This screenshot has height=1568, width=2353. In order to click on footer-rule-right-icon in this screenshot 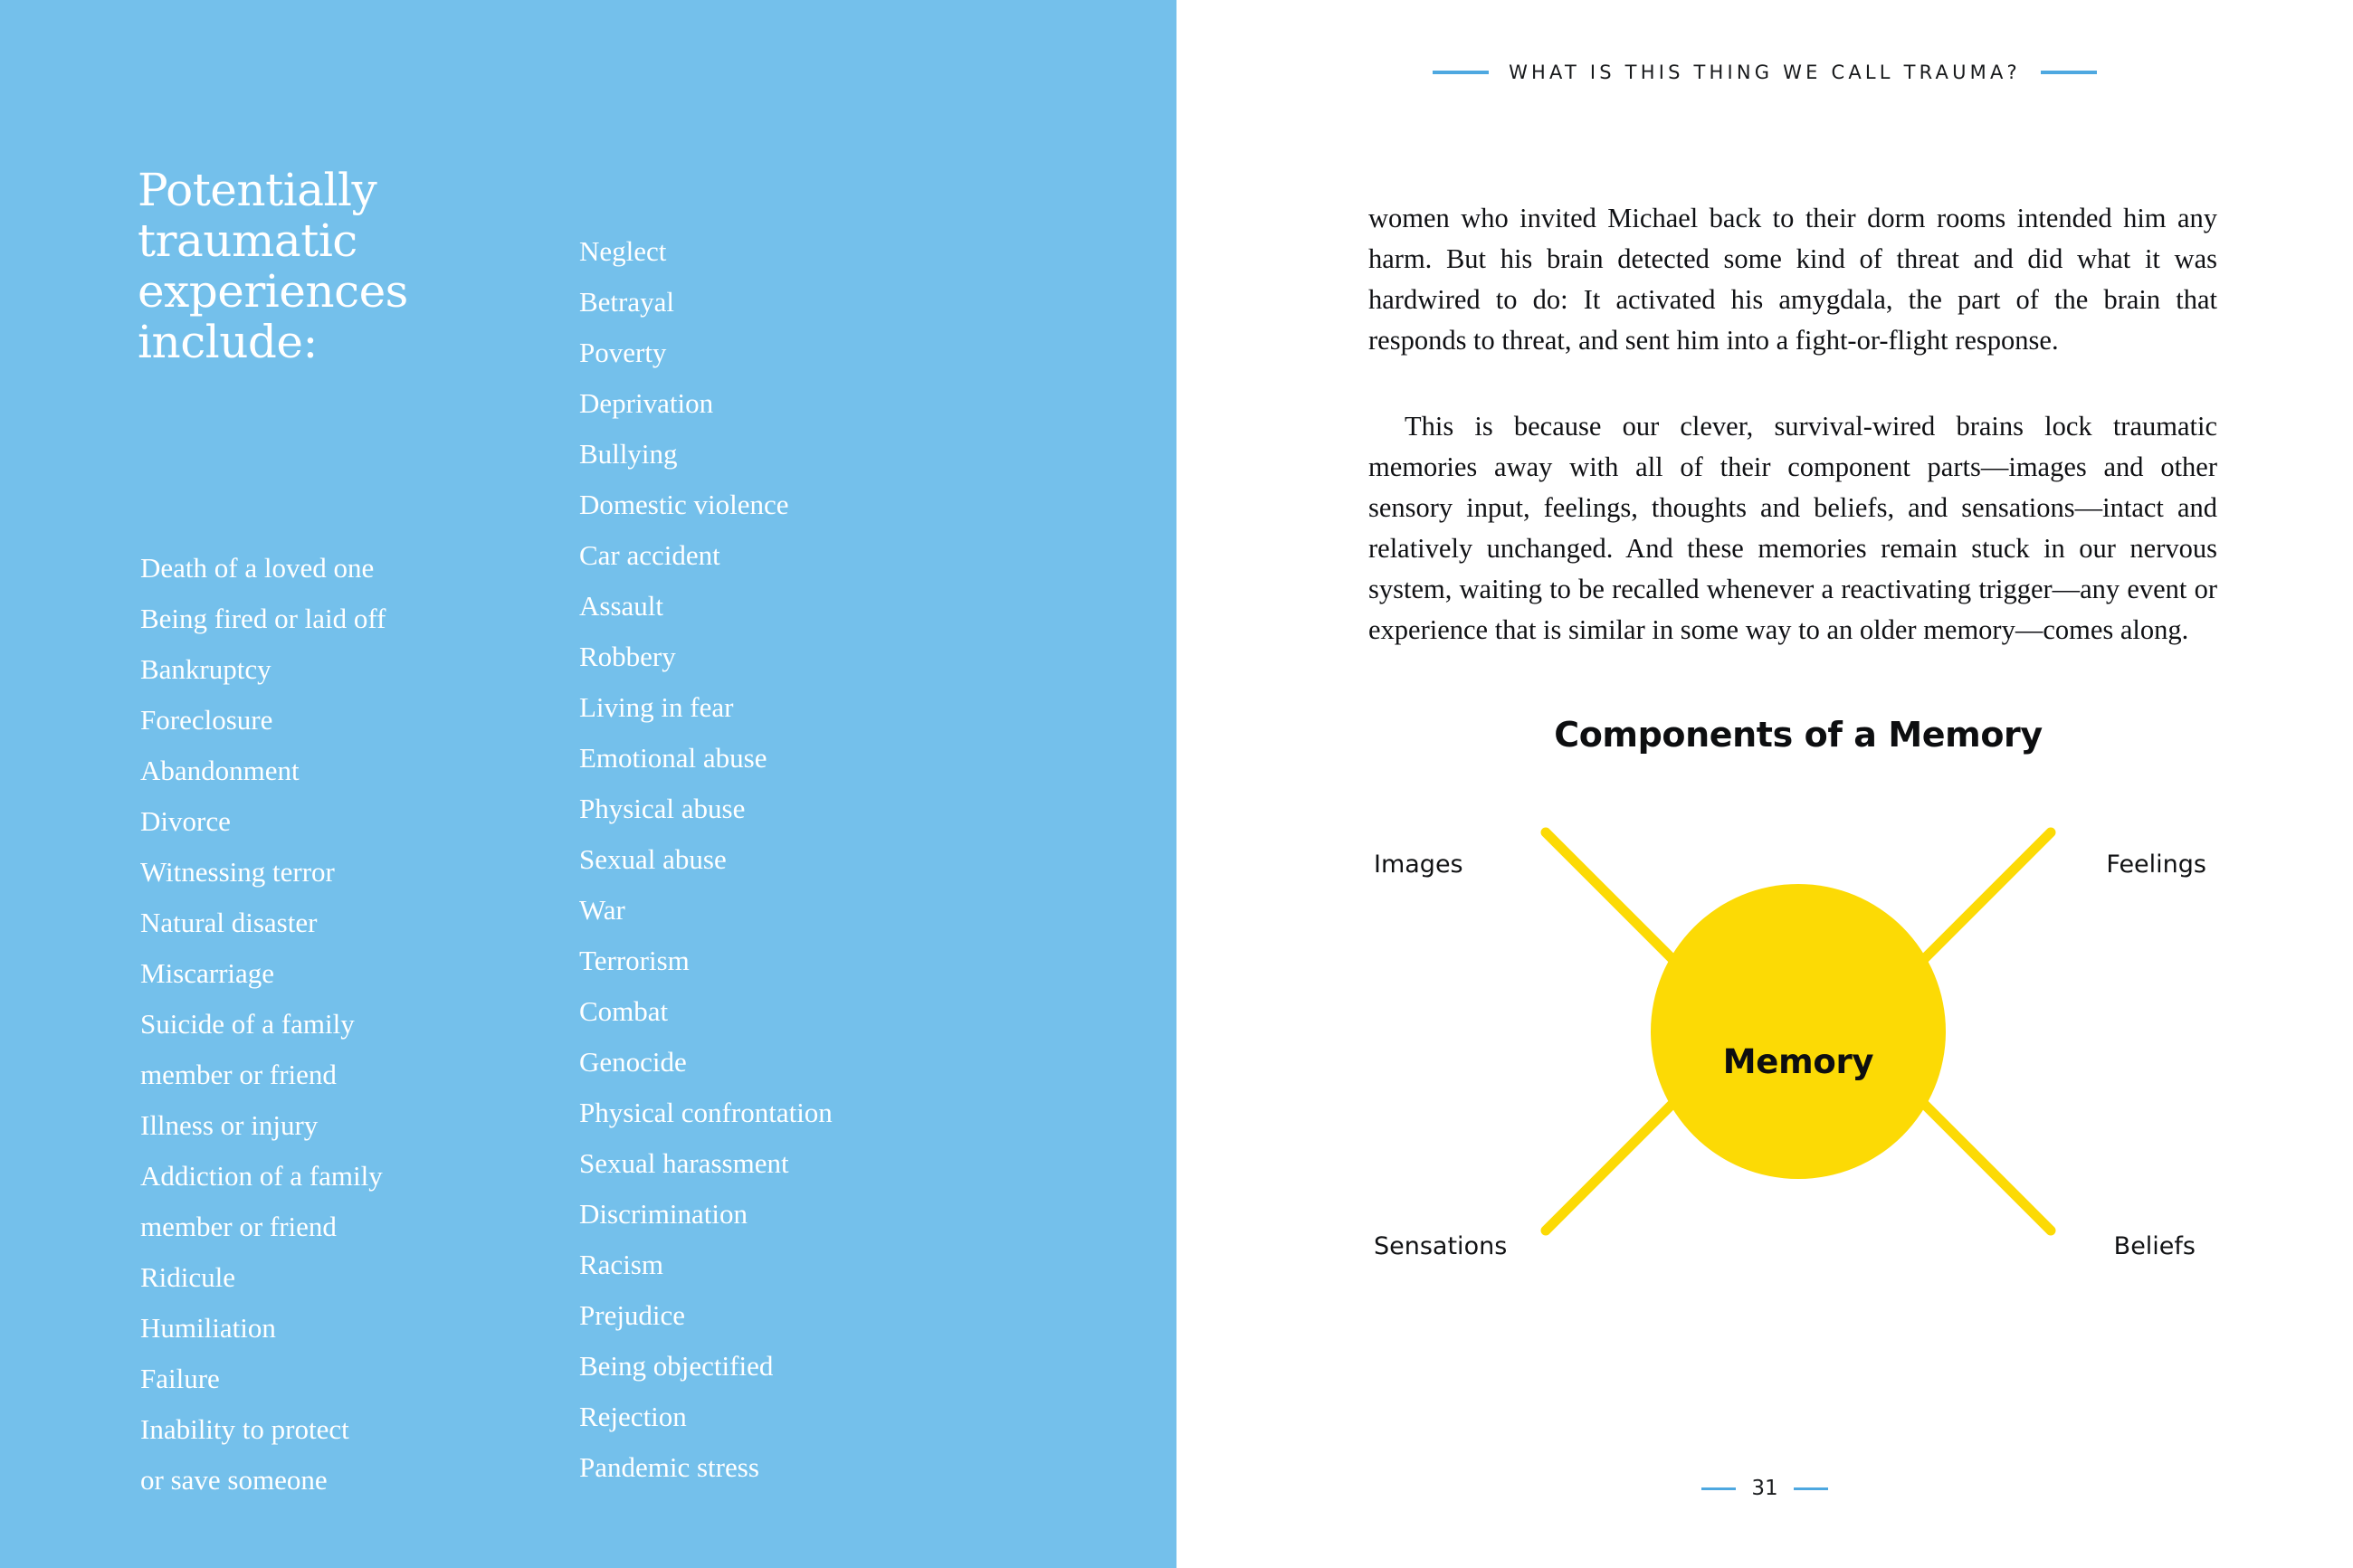, I will do `click(1811, 1489)`.